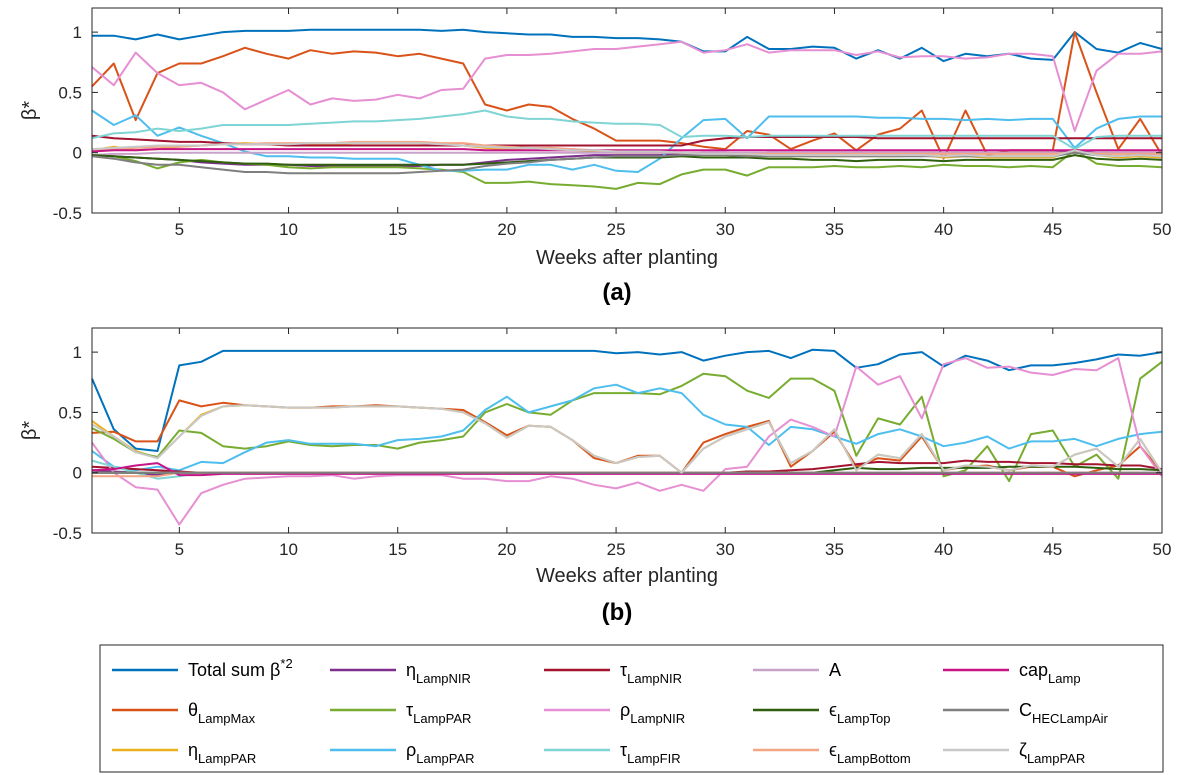  Describe the element at coordinates (1014, 753) in the screenshot. I see `legend-item-zetaLampPAR: ζLampPAR` at that location.